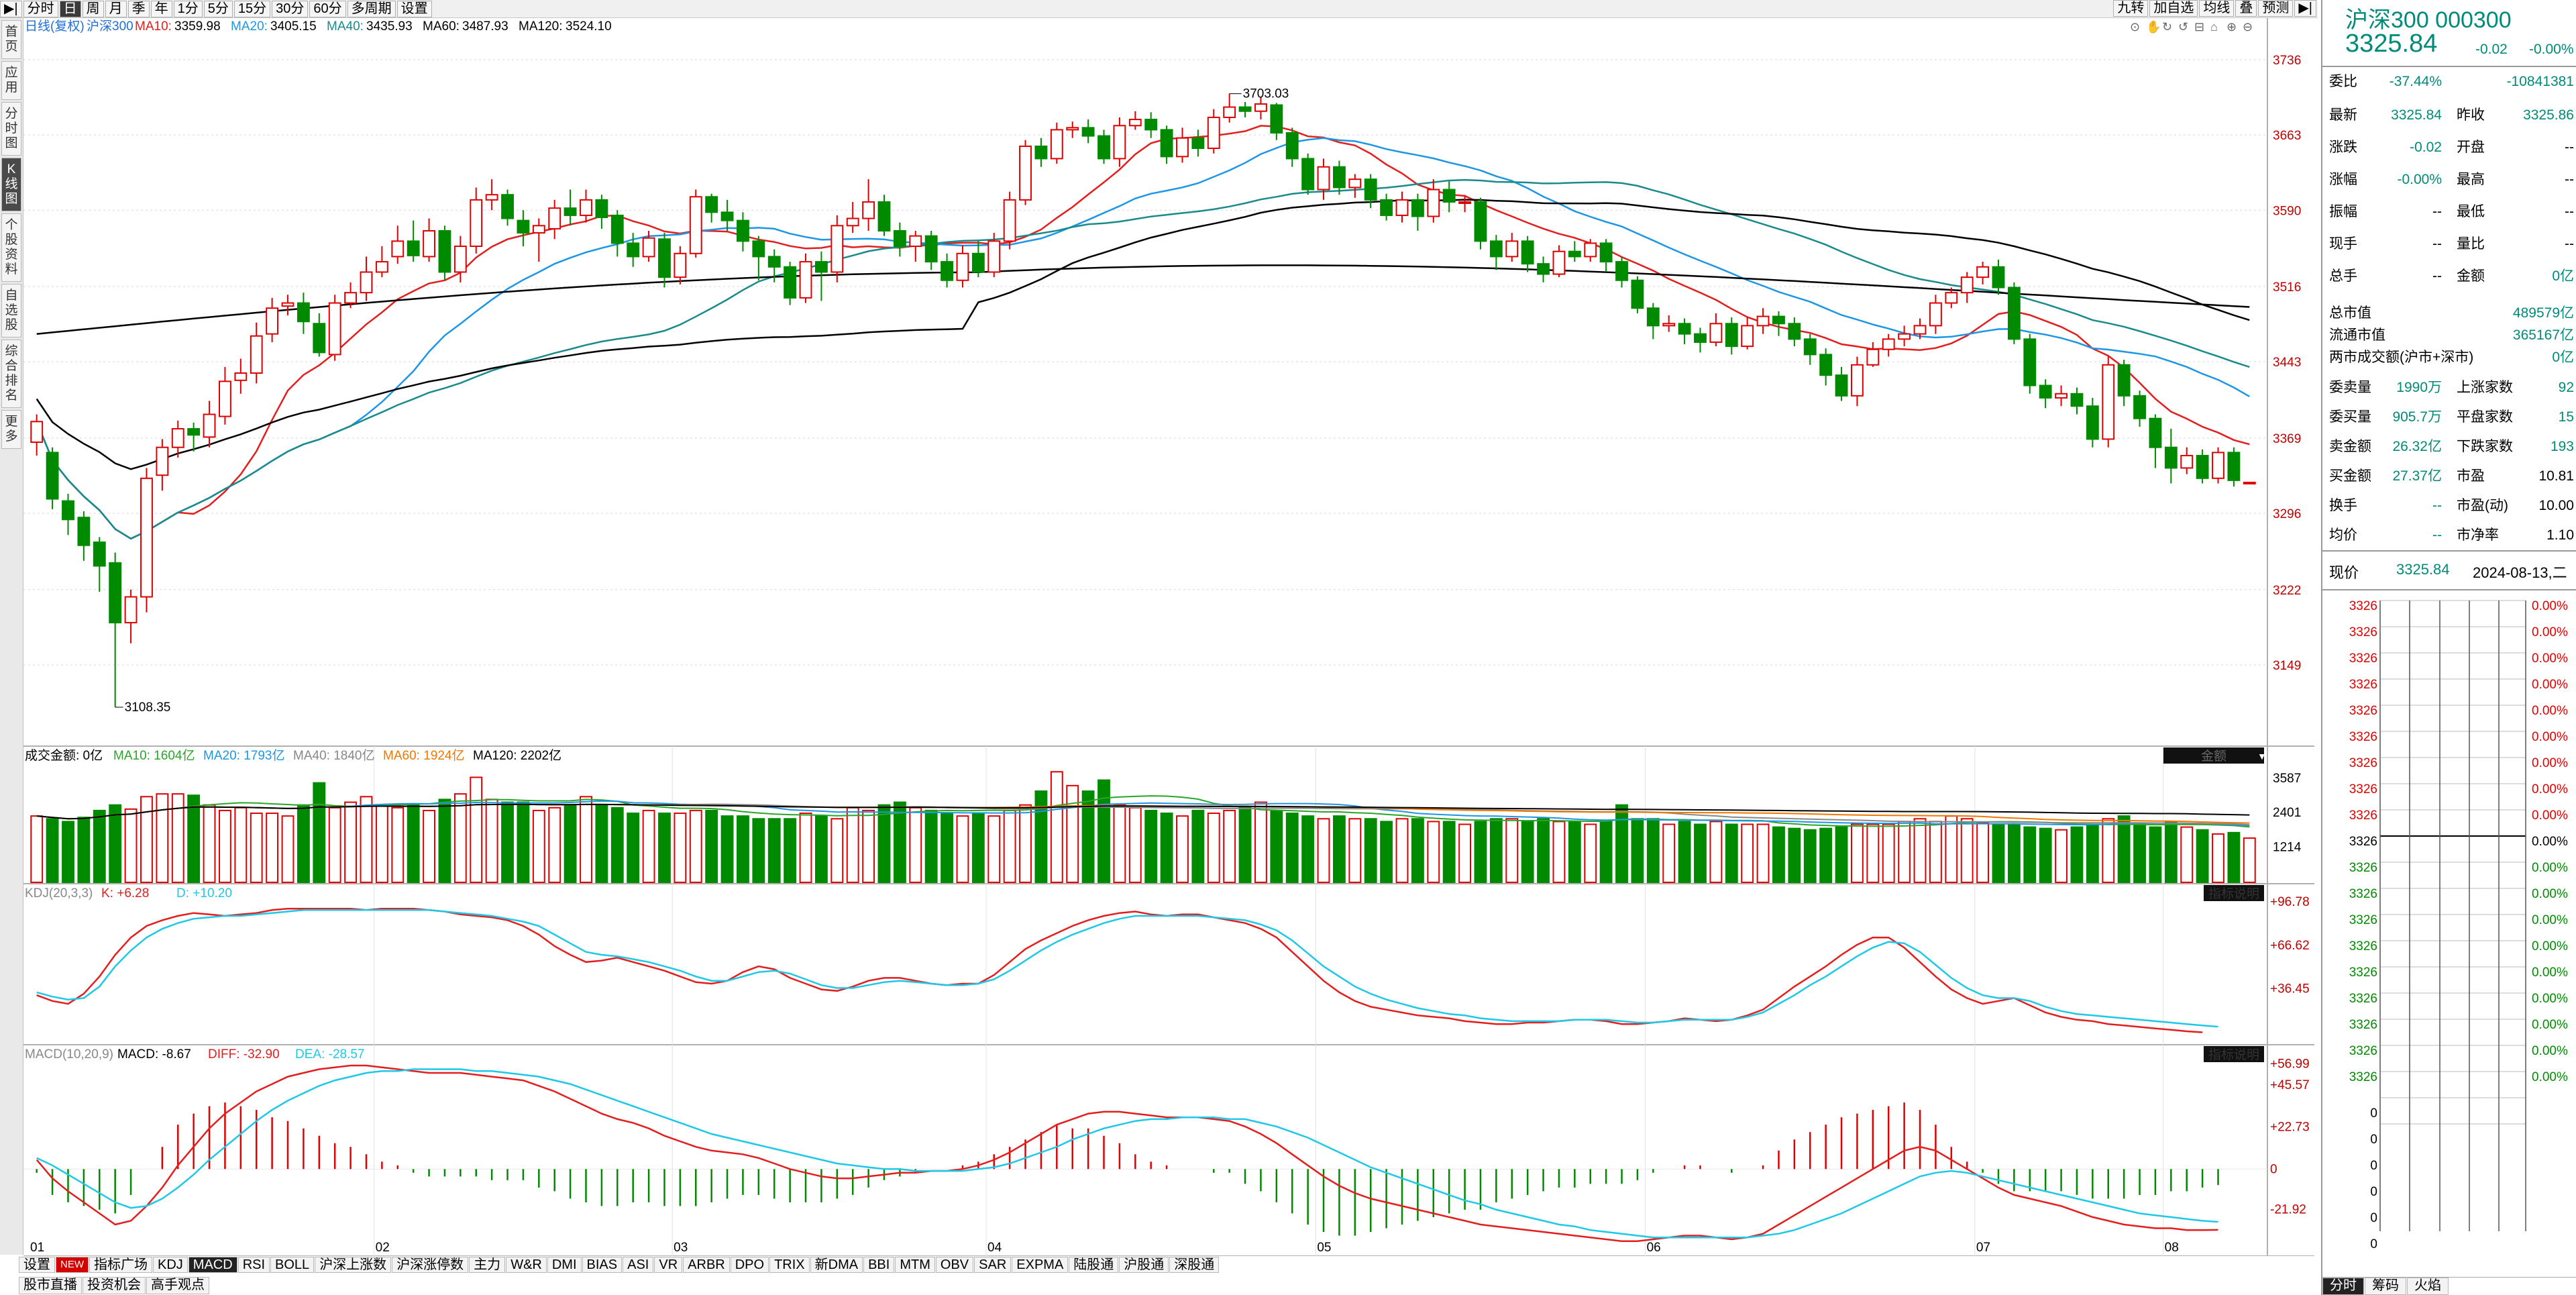  I want to click on sidebar-item-1: 应用, so click(11, 80).